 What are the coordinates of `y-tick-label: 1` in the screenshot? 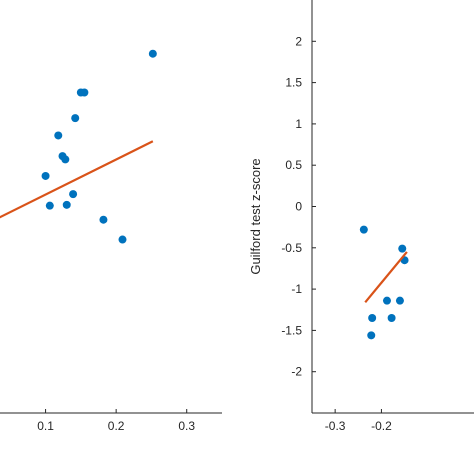 It's located at (298, 124).